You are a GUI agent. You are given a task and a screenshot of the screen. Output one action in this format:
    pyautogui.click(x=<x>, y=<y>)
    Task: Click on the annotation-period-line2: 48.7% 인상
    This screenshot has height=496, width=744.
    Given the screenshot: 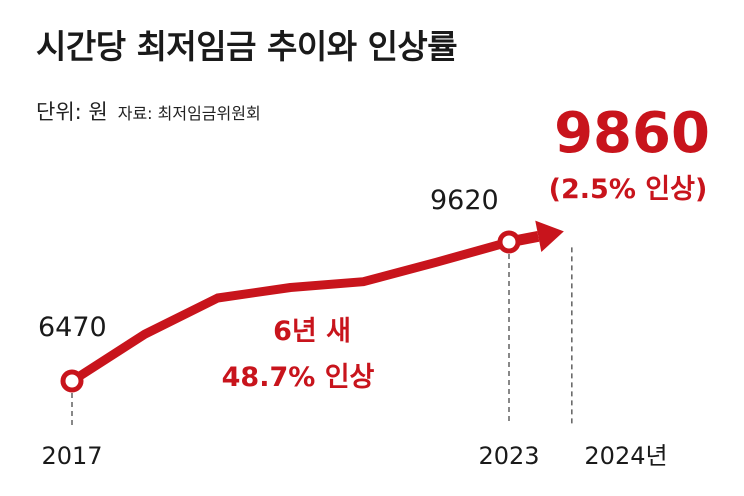 What is the action you would take?
    pyautogui.click(x=298, y=377)
    